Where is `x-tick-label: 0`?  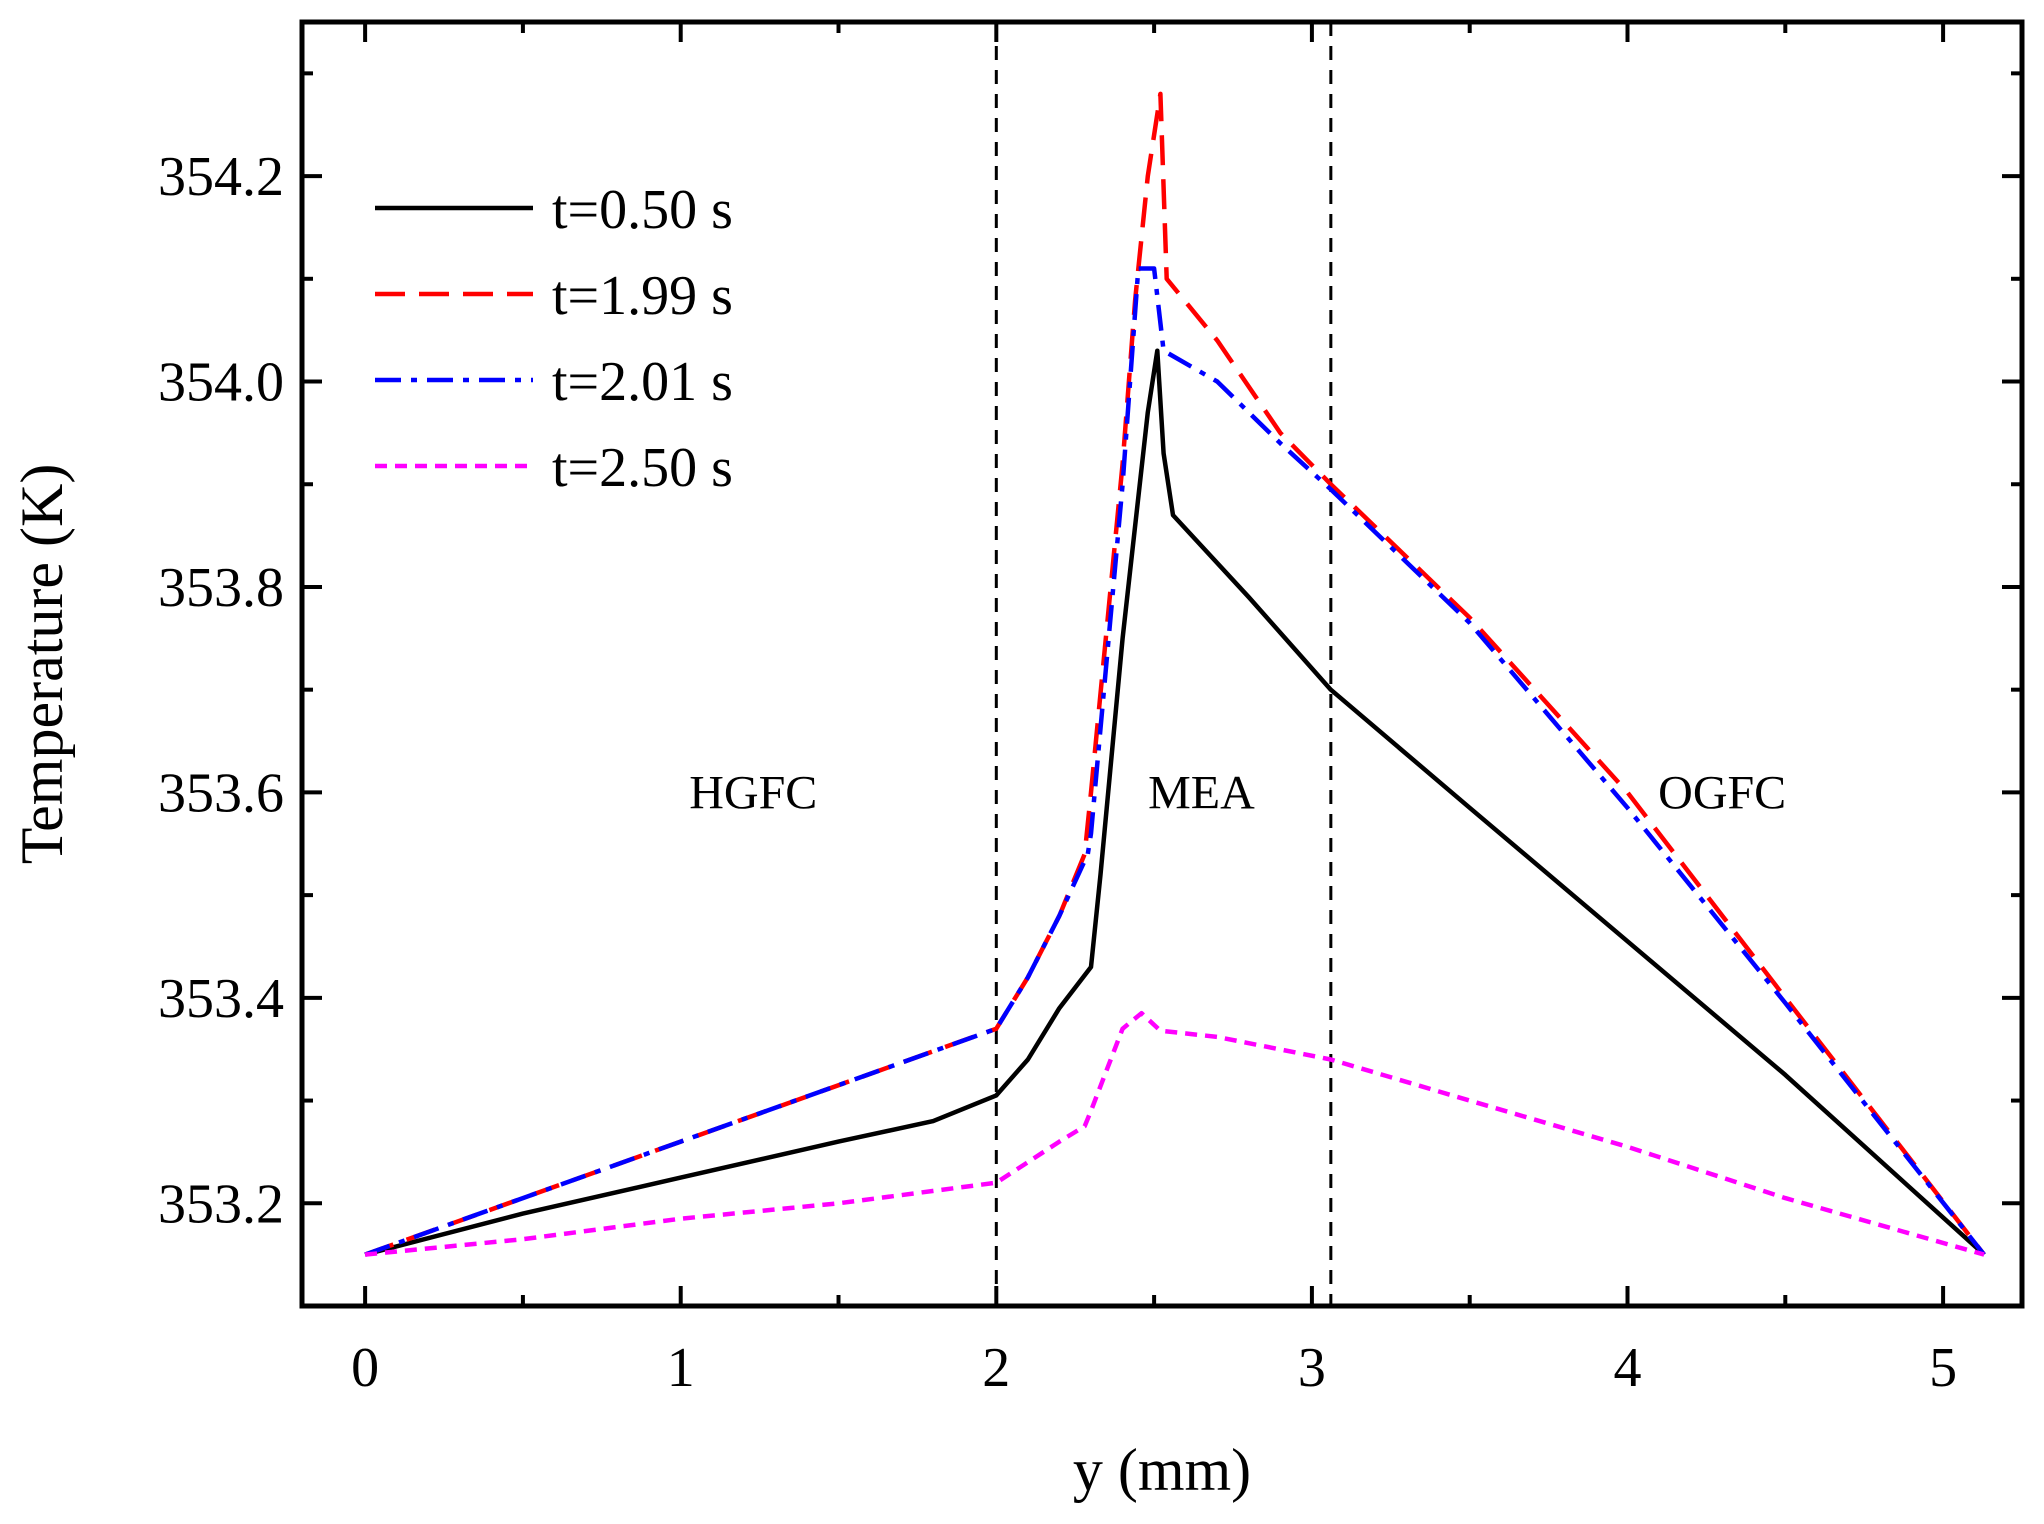
x-tick-label: 0 is located at coordinates (365, 1368).